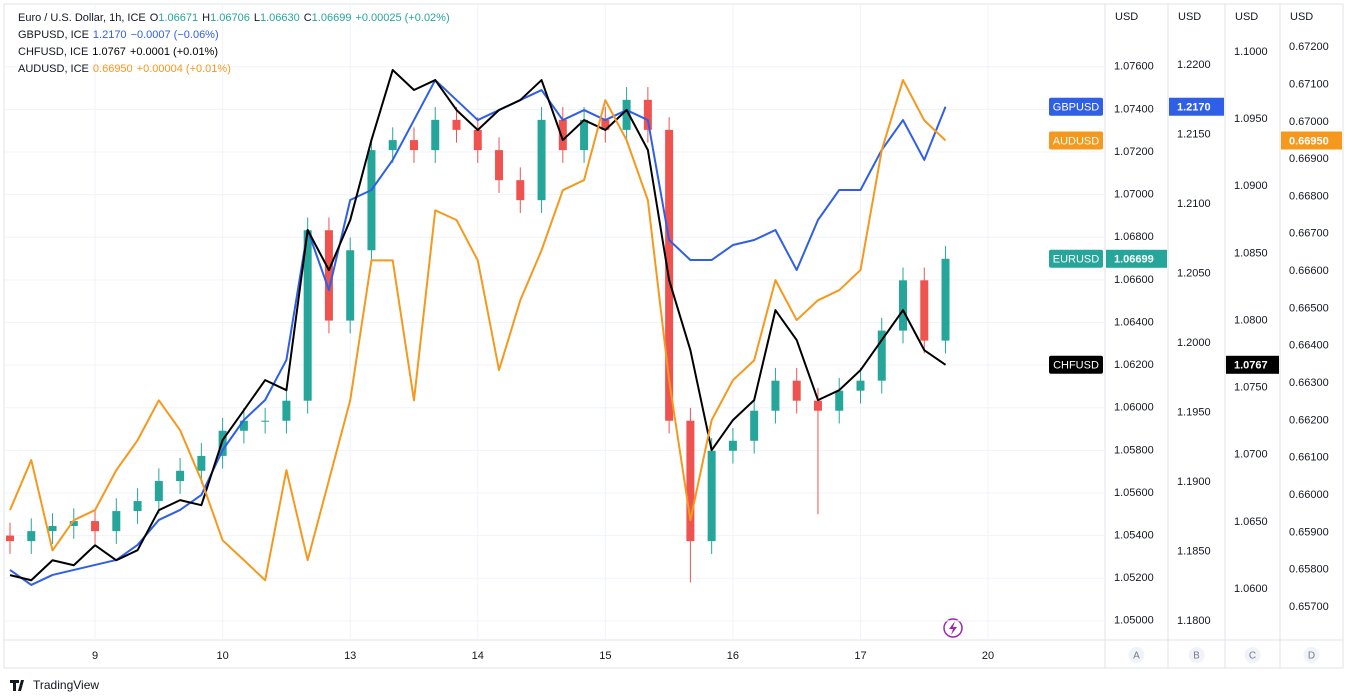  What do you see at coordinates (1309, 420) in the screenshot?
I see `y-tick-label: 0.66200` at bounding box center [1309, 420].